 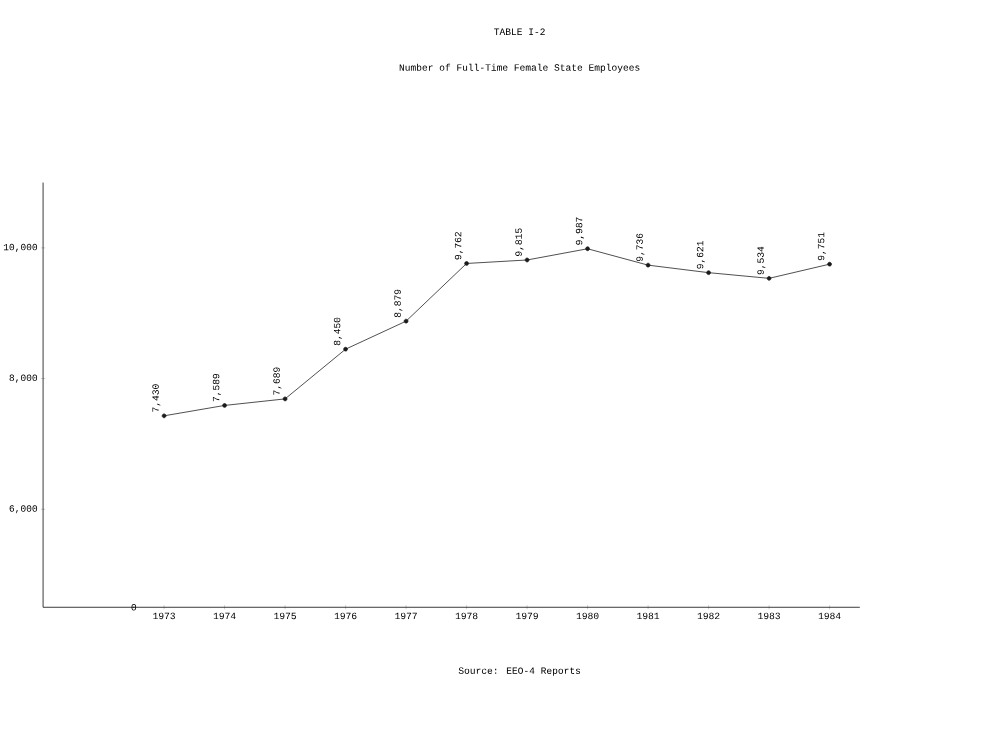 I want to click on source-note: Source: EEO-4 Reports, so click(x=519, y=671).